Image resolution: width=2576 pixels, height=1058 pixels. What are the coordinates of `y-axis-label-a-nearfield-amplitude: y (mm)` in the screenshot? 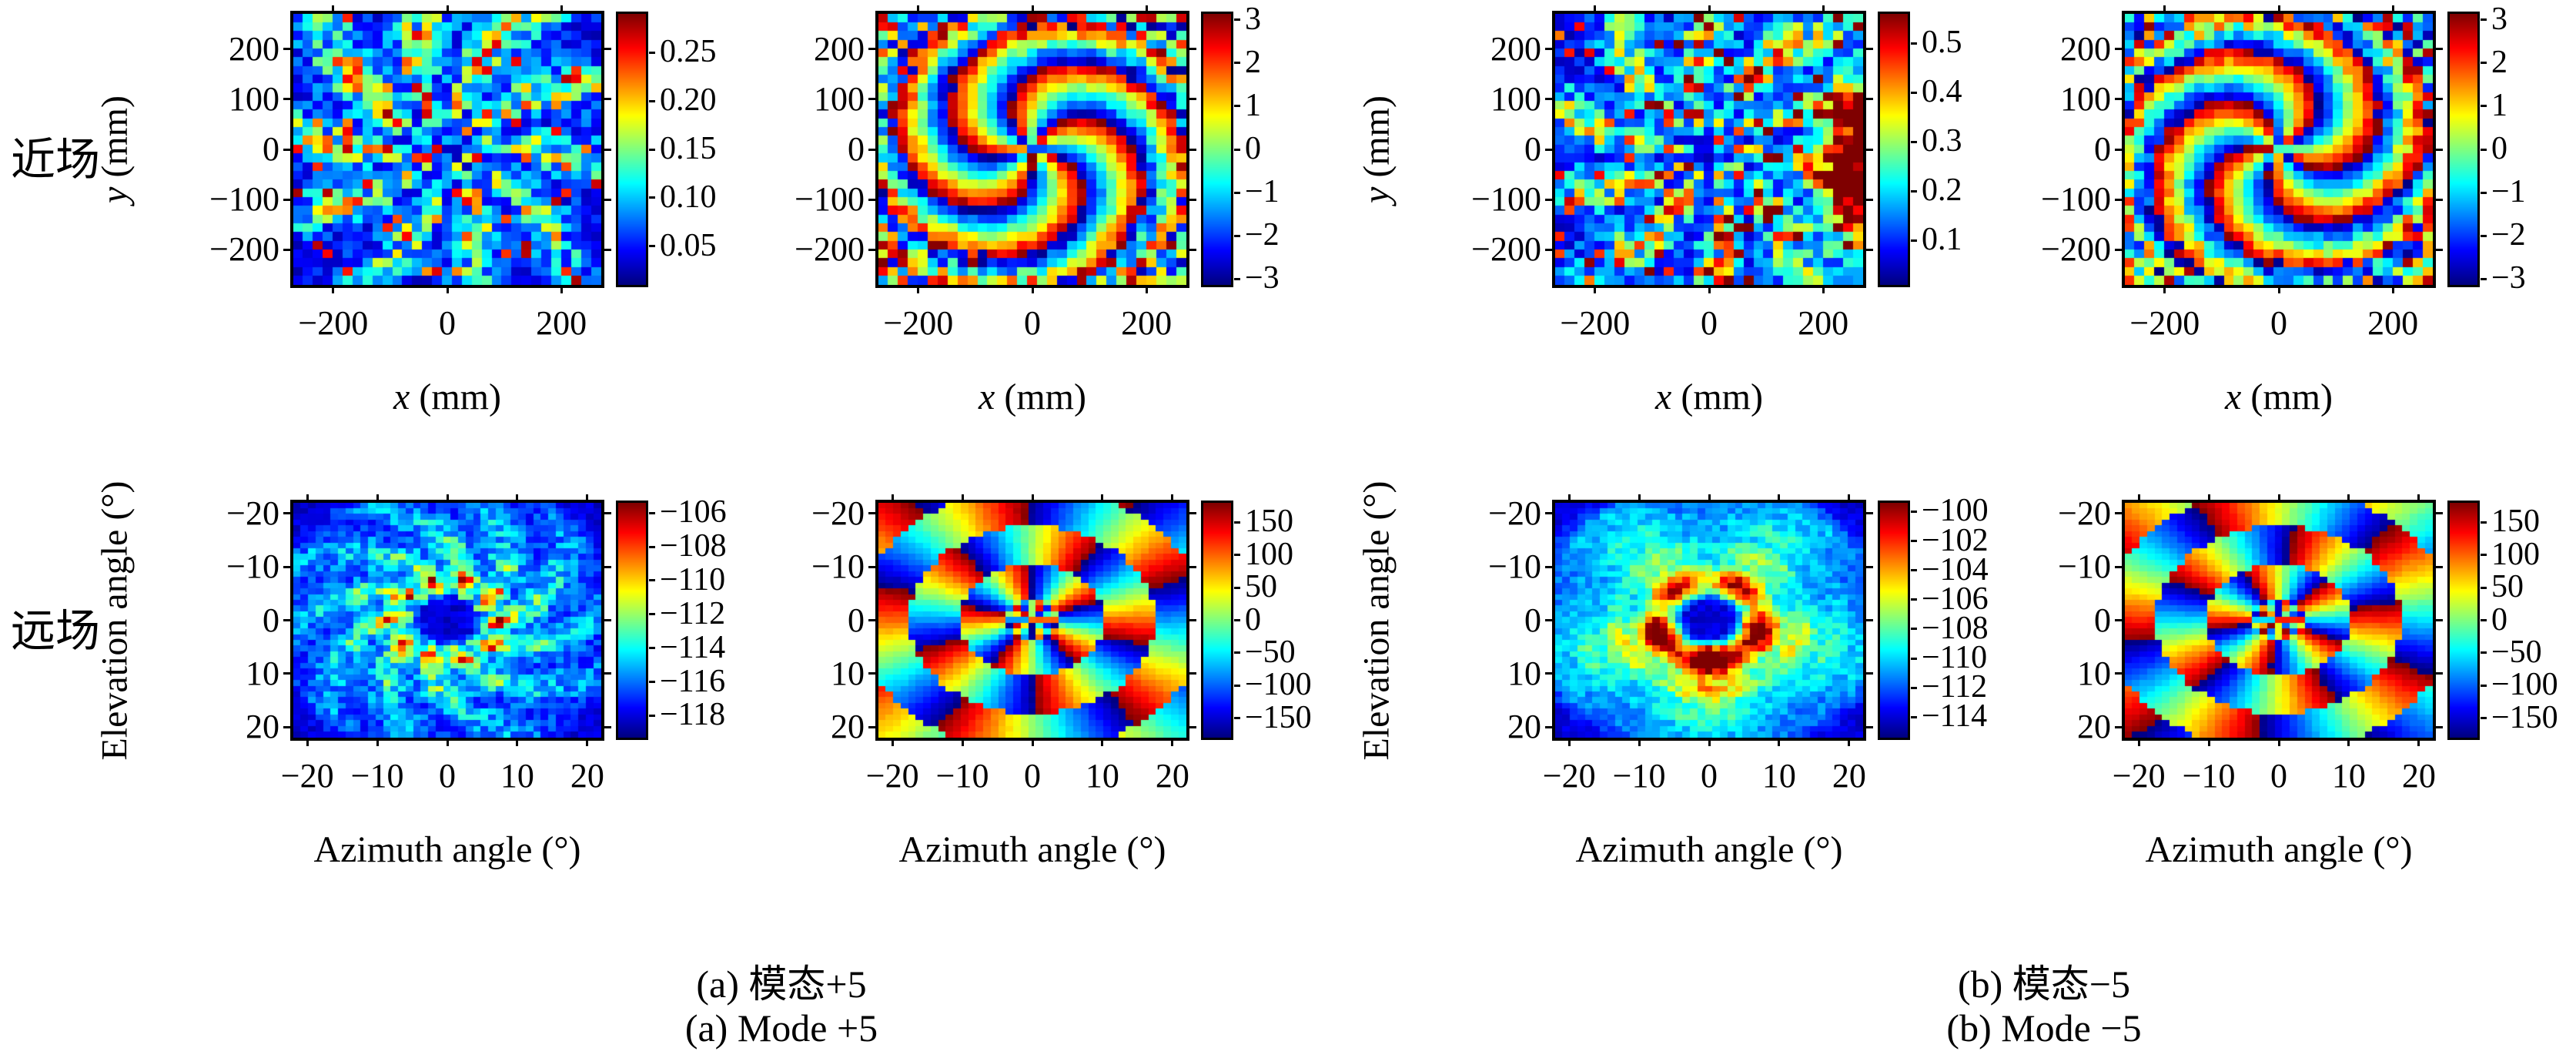 It's located at (114, 149).